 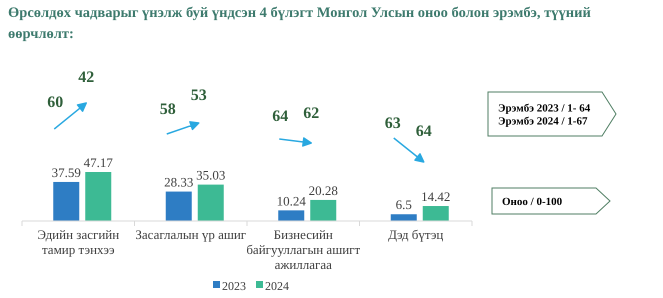 What do you see at coordinates (532, 202) in the screenshot?
I see `text: Оноо / 0-100` at bounding box center [532, 202].